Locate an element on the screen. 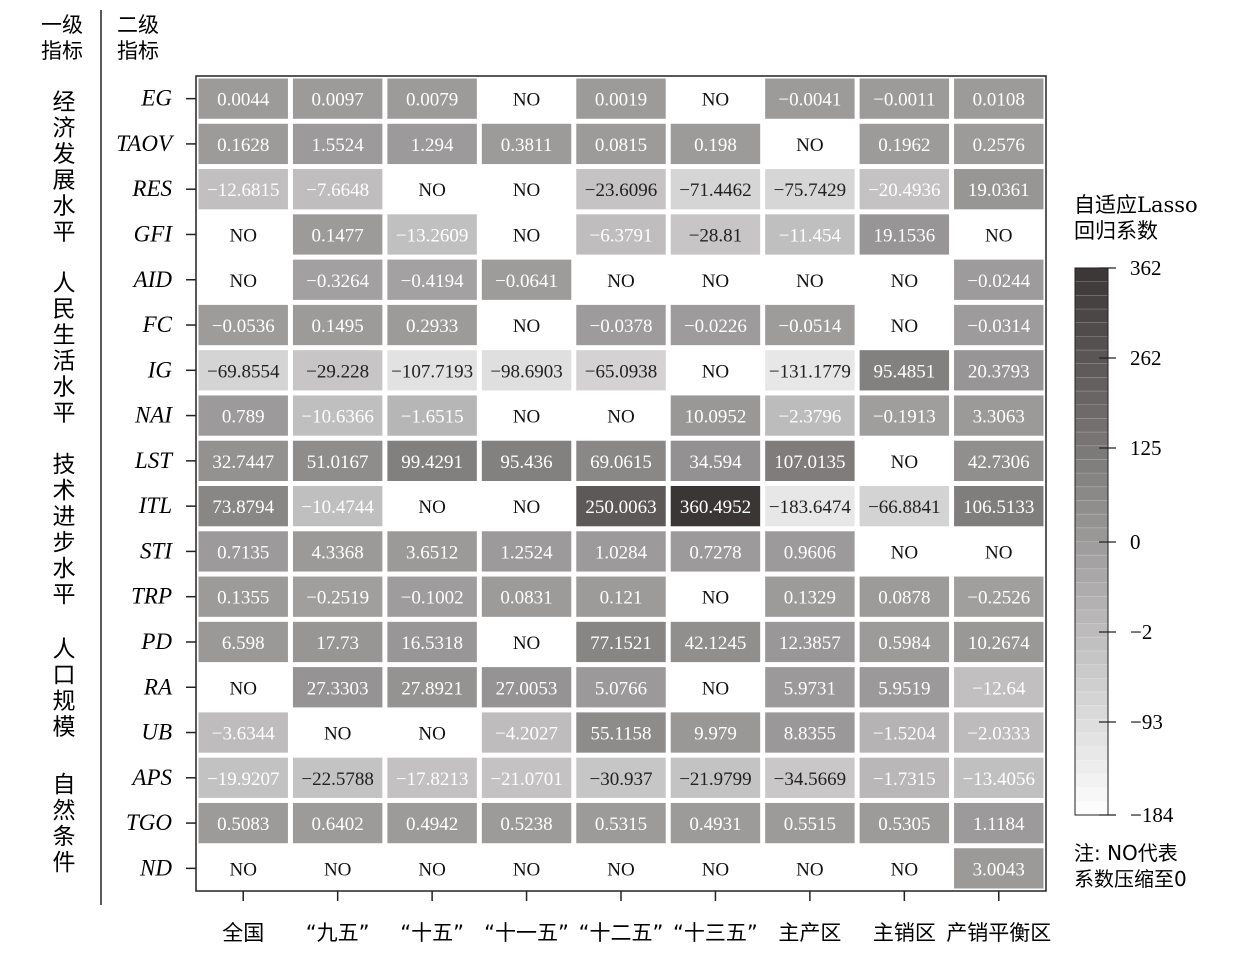  cell-value: 5.9731 is located at coordinates (810, 688).